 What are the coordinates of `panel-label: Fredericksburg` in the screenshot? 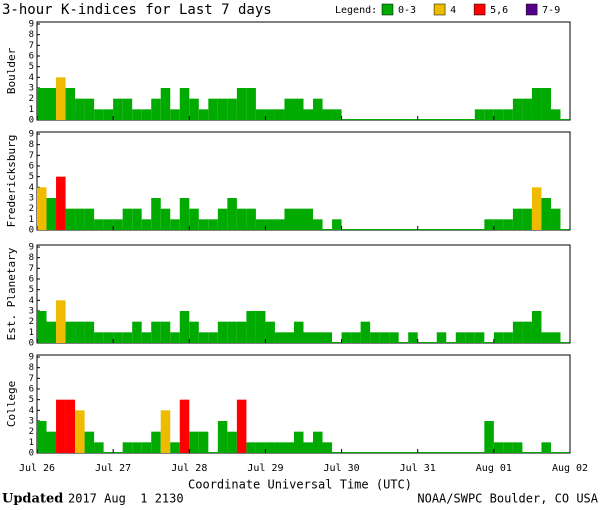 It's located at (11, 181).